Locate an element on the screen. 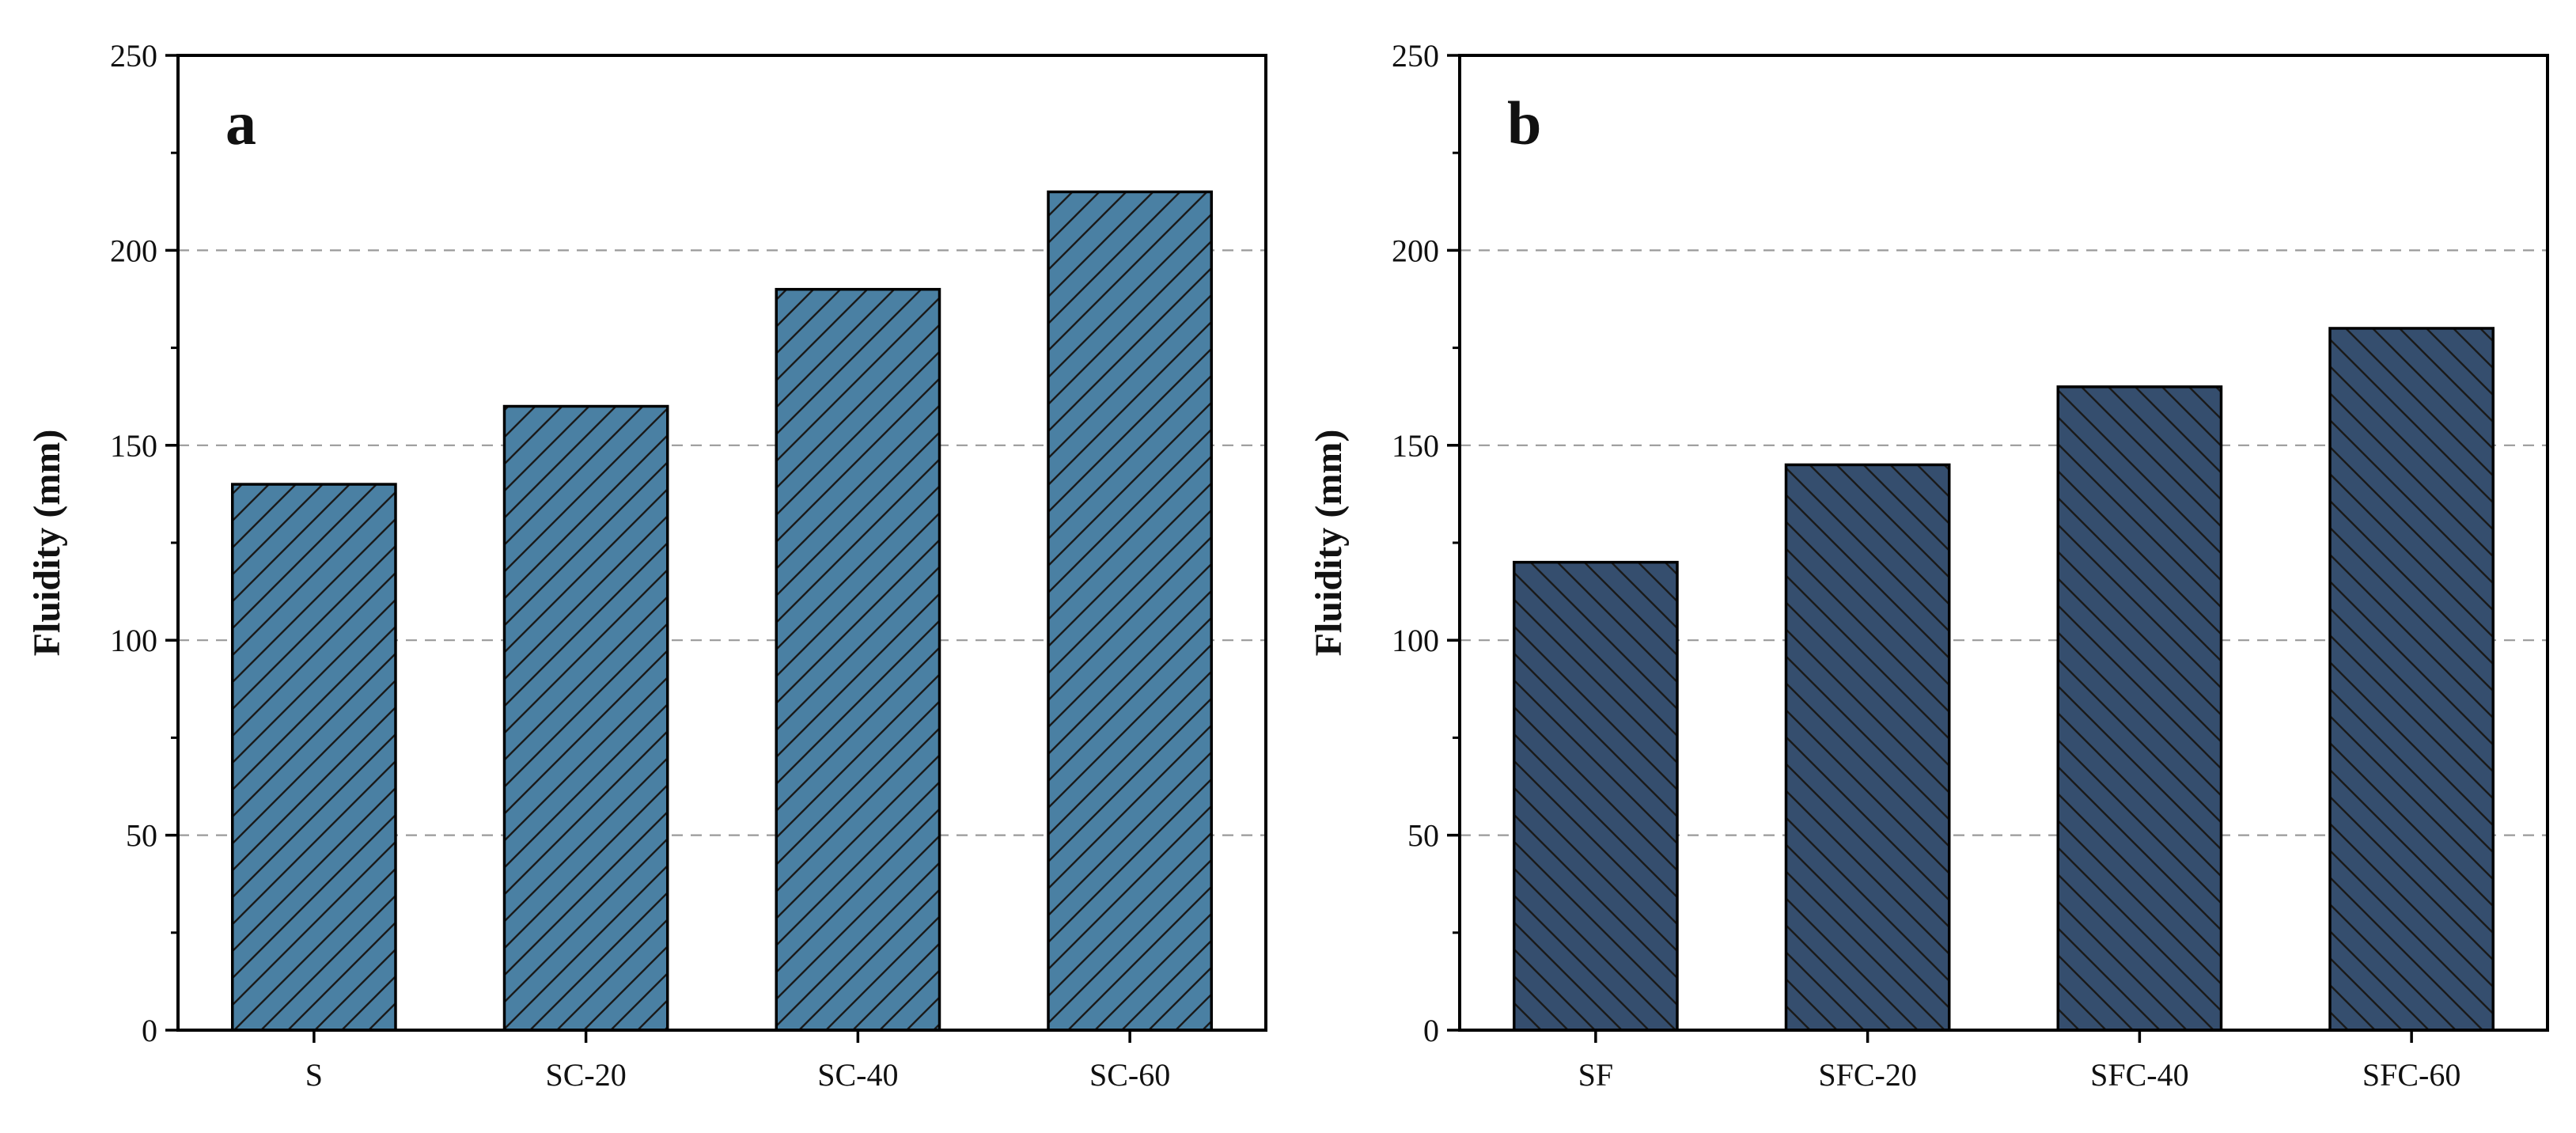 This screenshot has height=1133, width=2576. panel-a-y-tick-label: 100 is located at coordinates (133, 641).